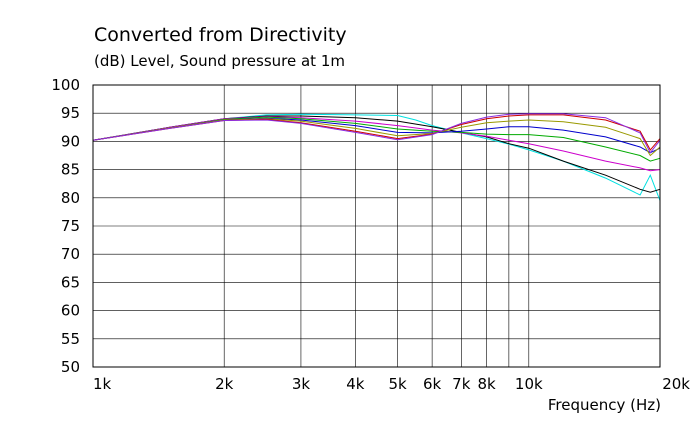 This screenshot has height=422, width=695. What do you see at coordinates (70, 226) in the screenshot?
I see `y-tick-label-5: 75` at bounding box center [70, 226].